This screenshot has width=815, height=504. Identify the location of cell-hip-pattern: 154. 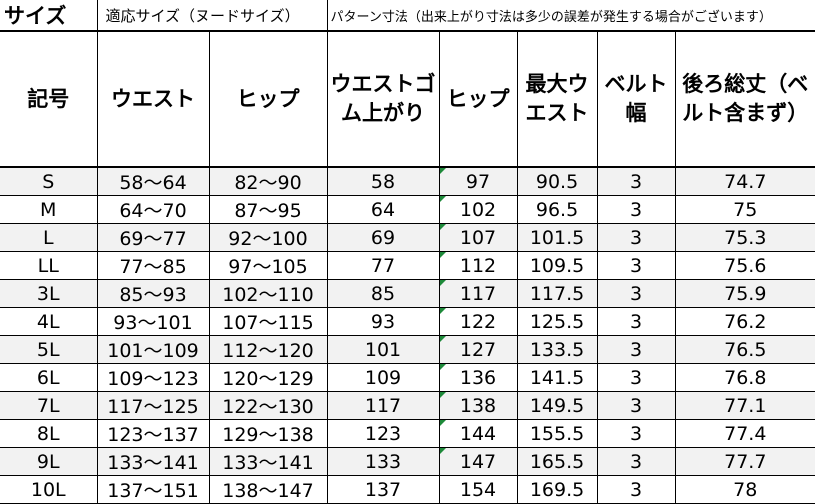
(478, 489).